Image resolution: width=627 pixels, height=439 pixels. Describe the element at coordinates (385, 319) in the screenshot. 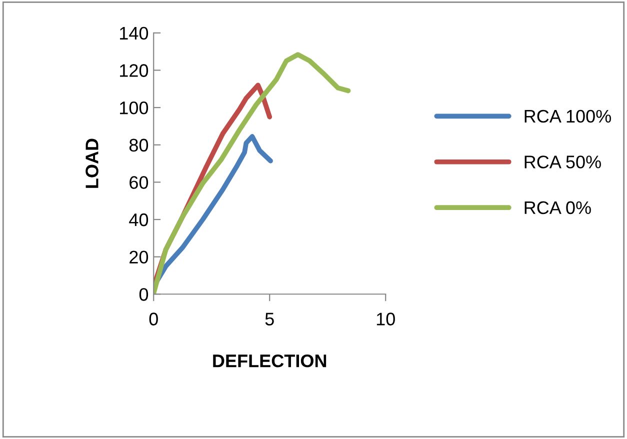

I see `x-tick-label: 10` at that location.